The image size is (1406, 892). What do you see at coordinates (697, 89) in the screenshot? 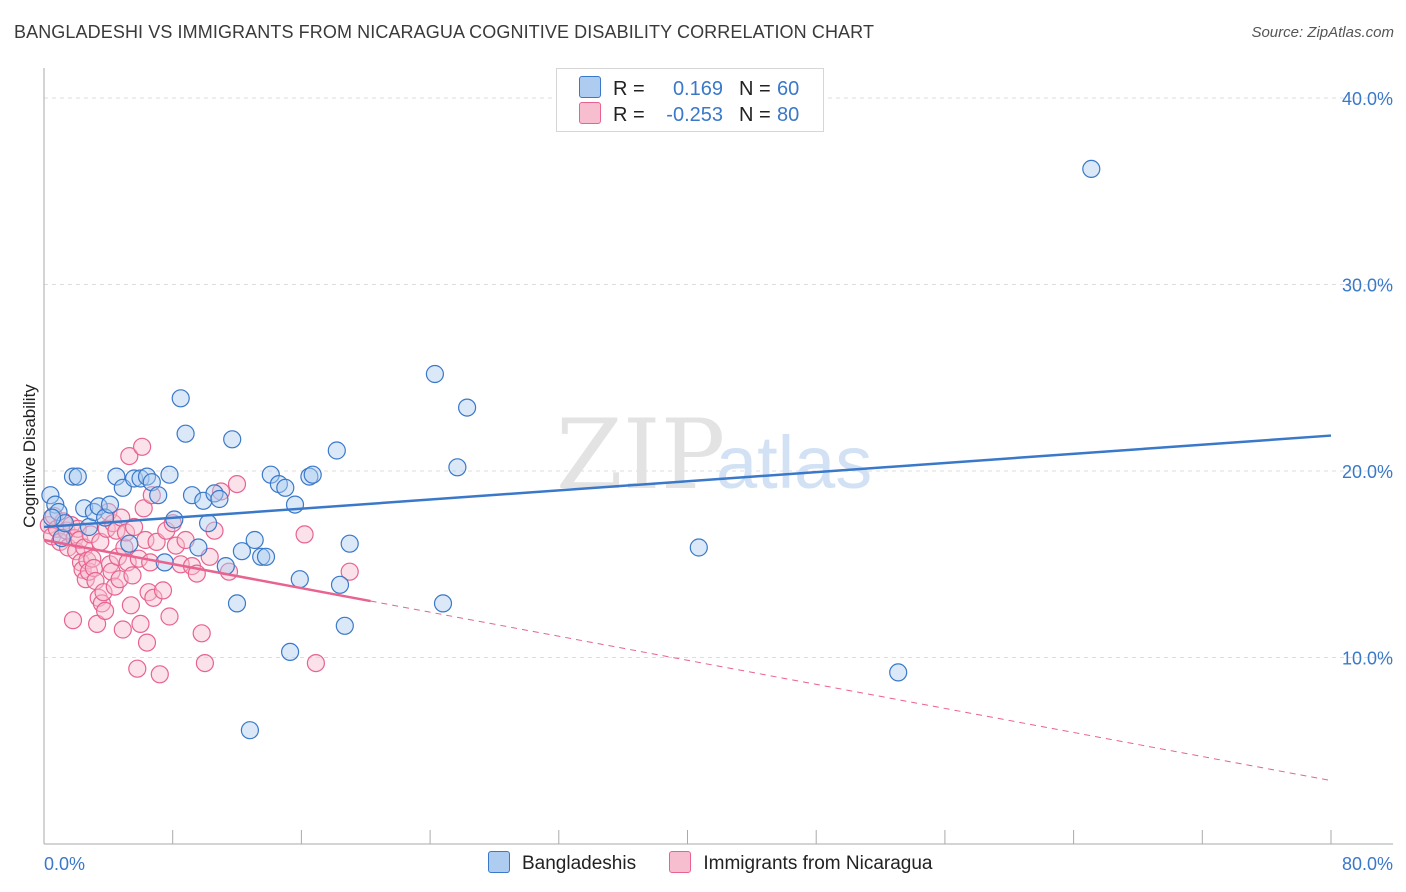
I see `legend-r-value: 0.169` at bounding box center [697, 89].